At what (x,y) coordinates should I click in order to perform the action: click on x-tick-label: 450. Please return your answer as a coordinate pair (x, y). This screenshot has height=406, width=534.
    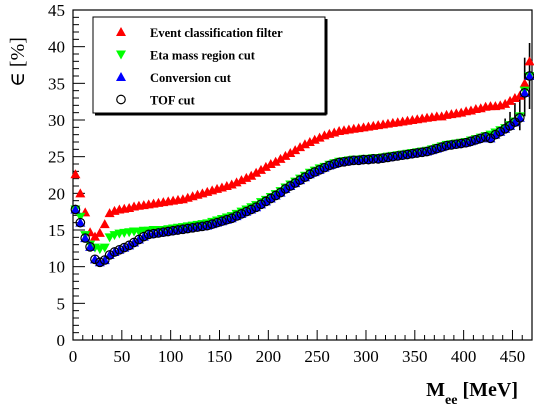
    Looking at the image, I should click on (513, 356).